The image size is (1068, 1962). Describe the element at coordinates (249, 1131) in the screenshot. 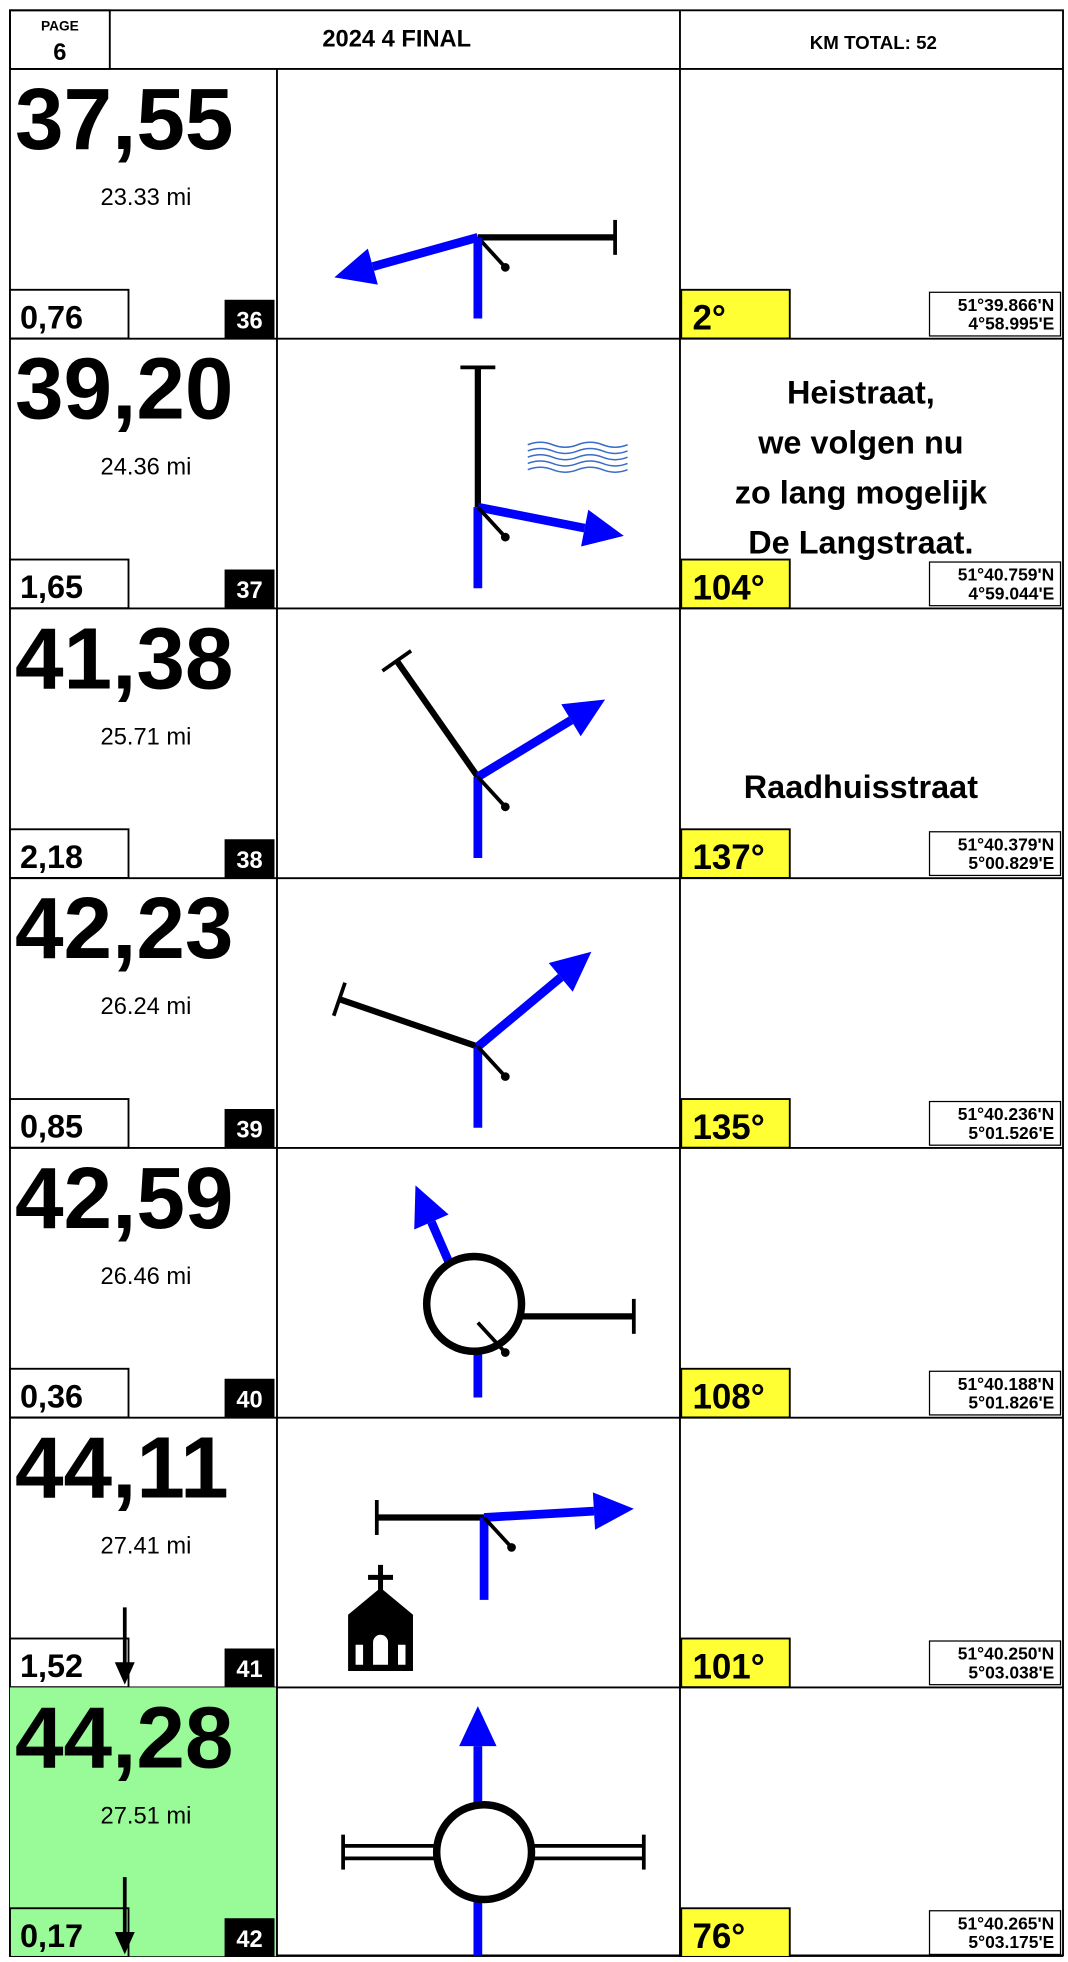

I see `number: 39` at that location.